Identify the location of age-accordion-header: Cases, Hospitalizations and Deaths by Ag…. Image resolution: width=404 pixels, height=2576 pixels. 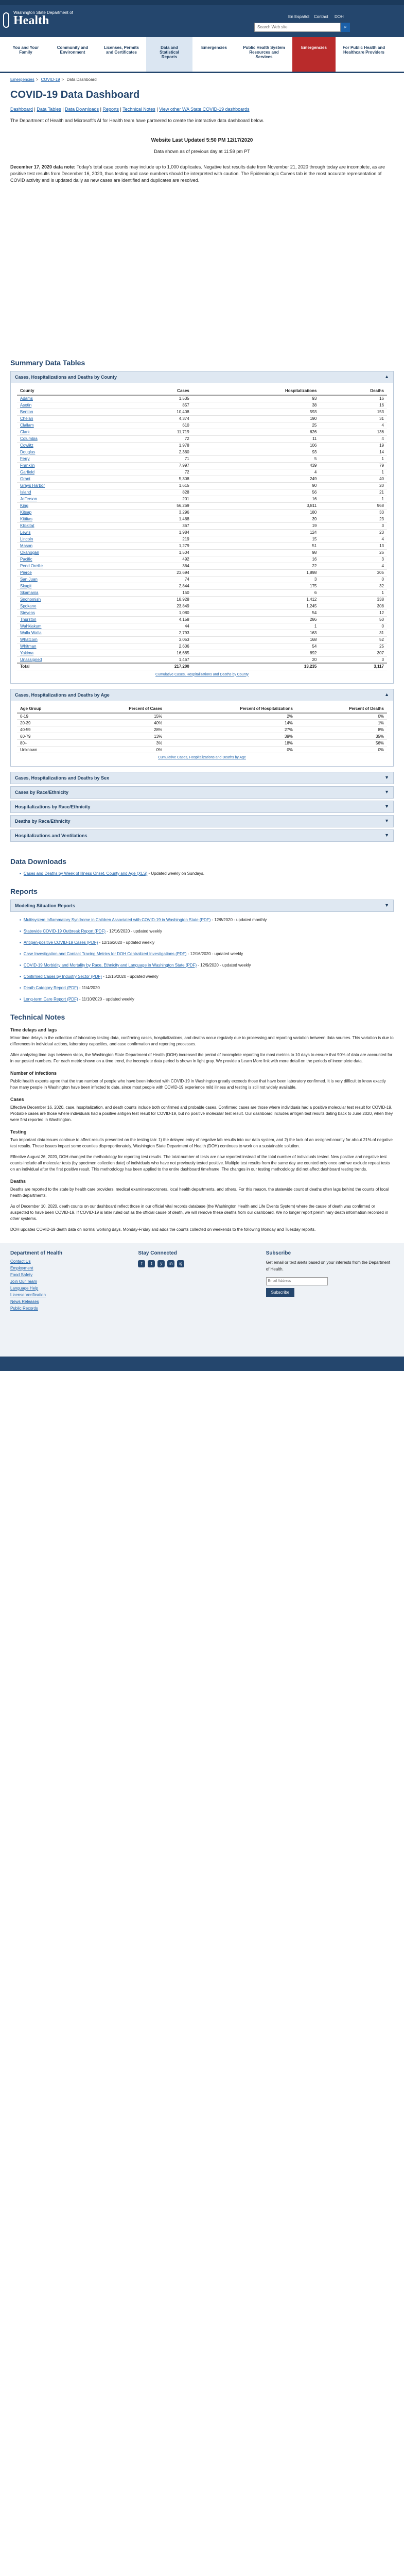
(202, 695).